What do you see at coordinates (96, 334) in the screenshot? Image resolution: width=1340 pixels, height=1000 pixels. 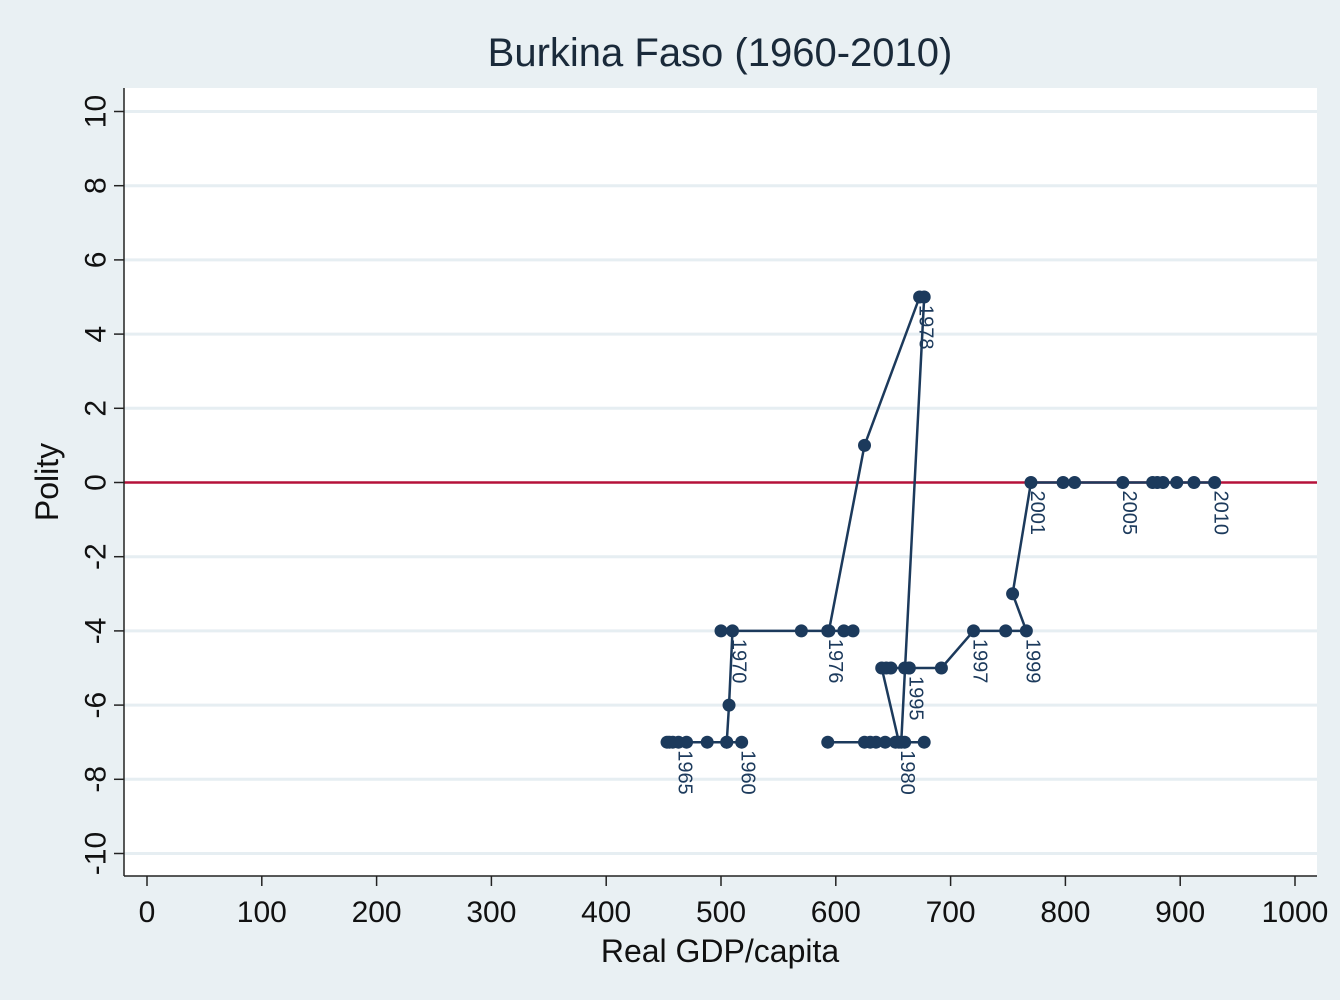 I see `y-tick-label: 4` at bounding box center [96, 334].